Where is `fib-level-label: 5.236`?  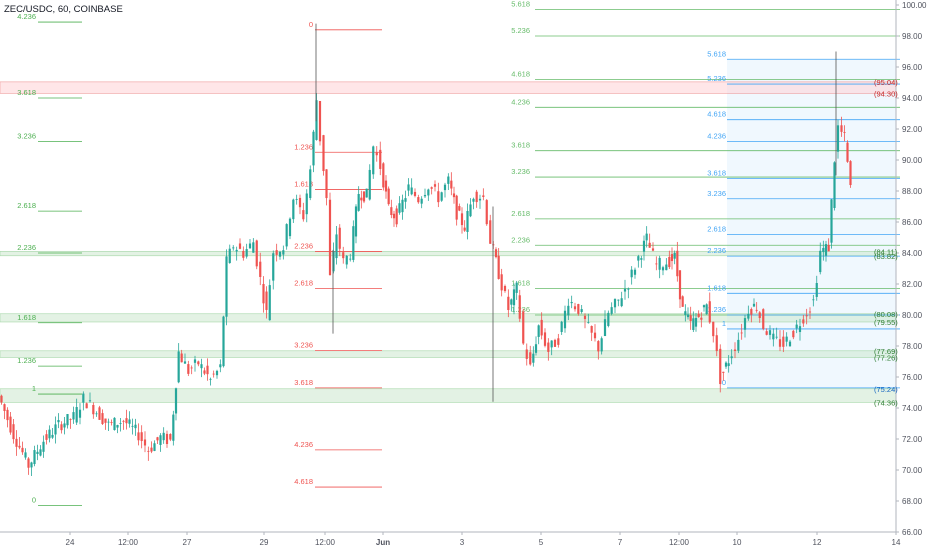
fib-level-label: 5.236 is located at coordinates (716, 78).